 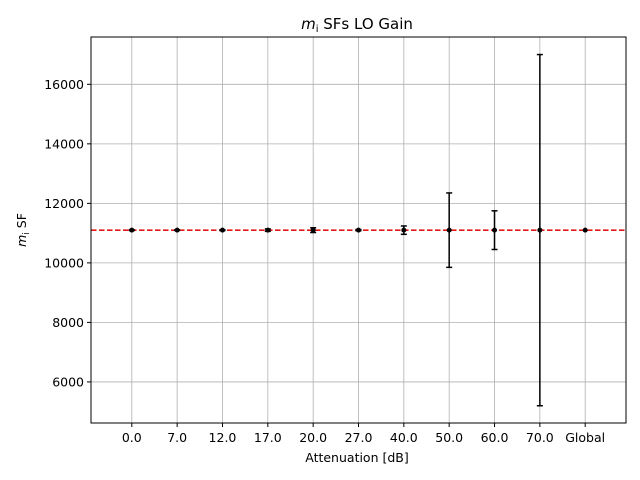 I want to click on x-tick-label: 40.0, so click(x=404, y=437).